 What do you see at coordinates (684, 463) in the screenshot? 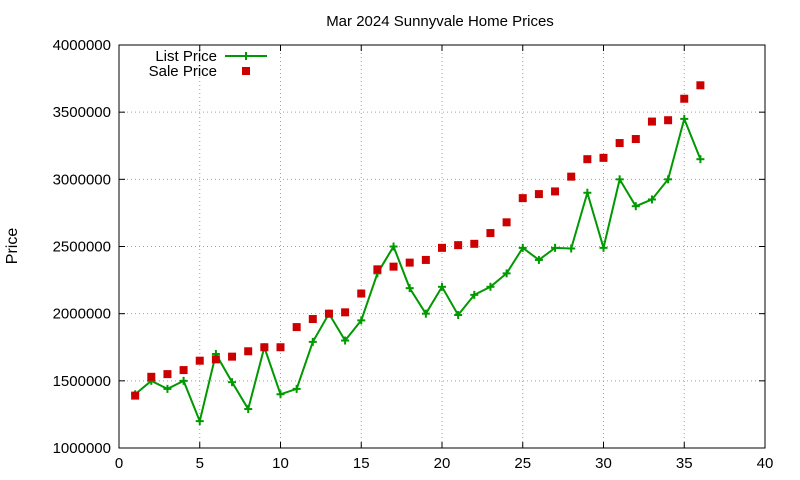
I see `x-tick-label: 35` at bounding box center [684, 463].